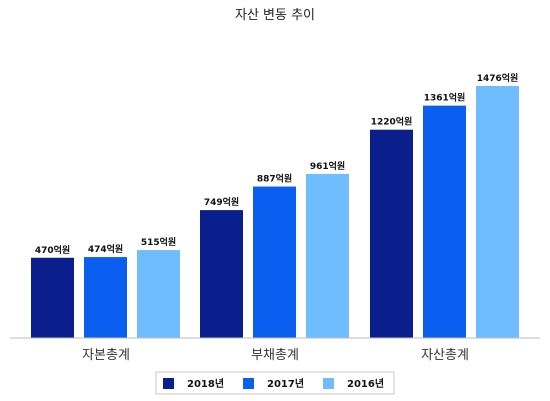 The height and width of the screenshot is (401, 550). I want to click on legend-label: 2016년, so click(365, 383).